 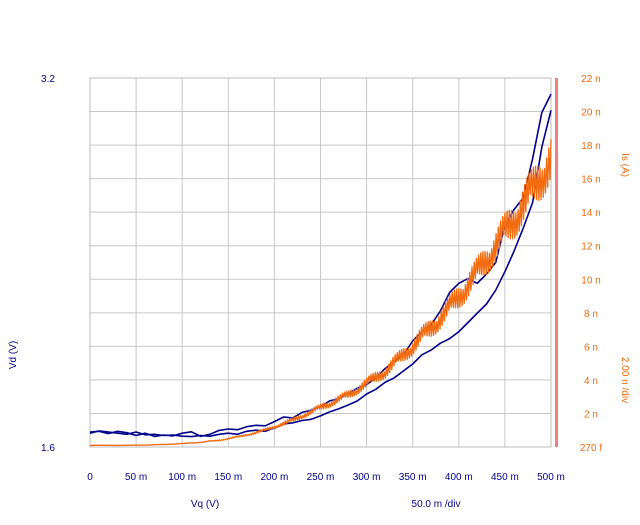 I want to click on right-tick-label-3: 6 n, so click(x=591, y=347).